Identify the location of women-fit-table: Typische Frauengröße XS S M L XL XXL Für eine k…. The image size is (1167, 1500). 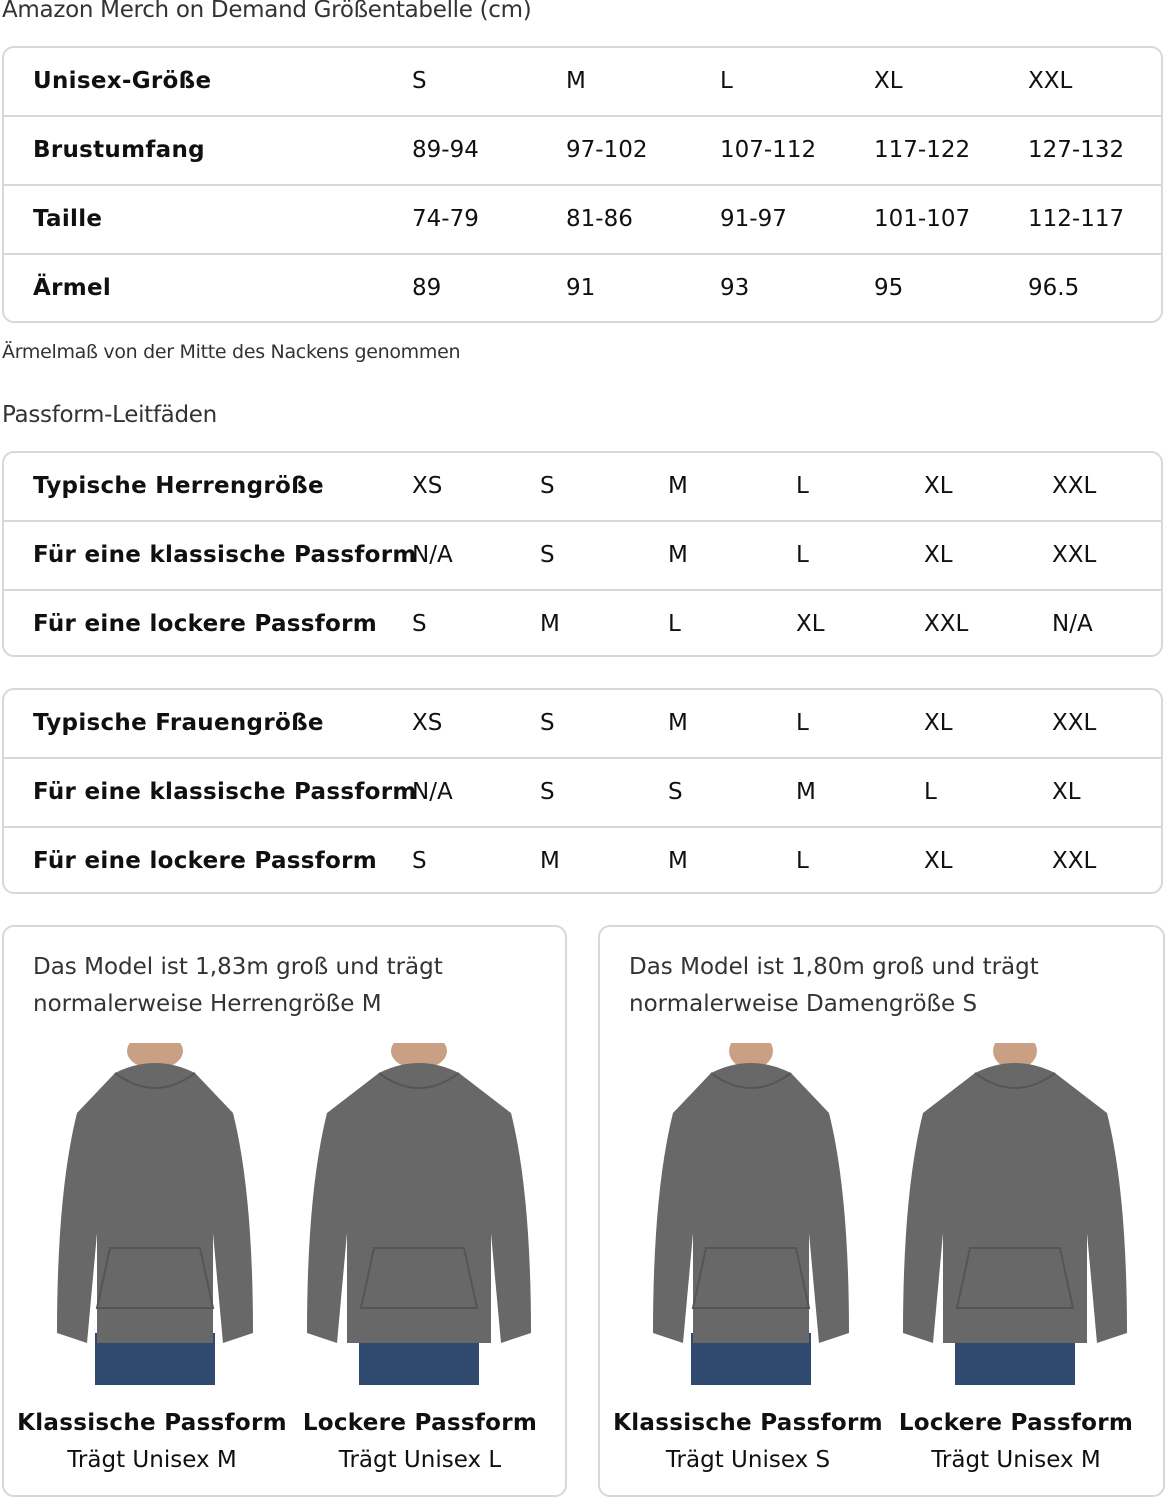
(582, 791).